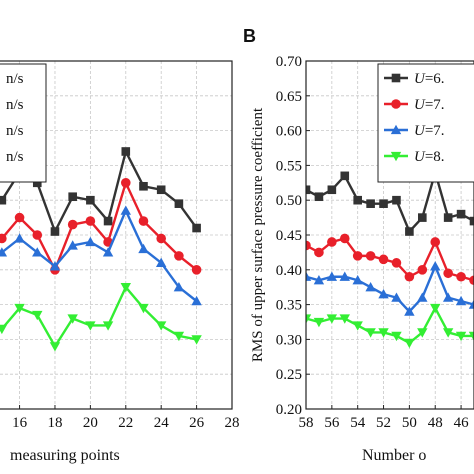  I want to click on x-tick-label: 56, so click(332, 423).